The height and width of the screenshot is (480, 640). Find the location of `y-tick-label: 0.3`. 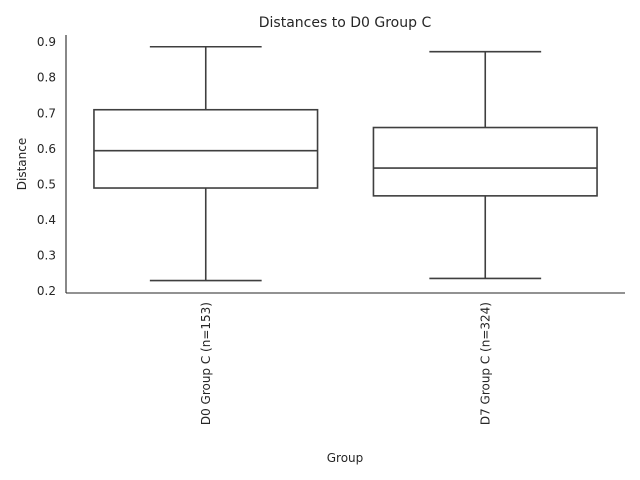

y-tick-label: 0.3 is located at coordinates (46, 256).